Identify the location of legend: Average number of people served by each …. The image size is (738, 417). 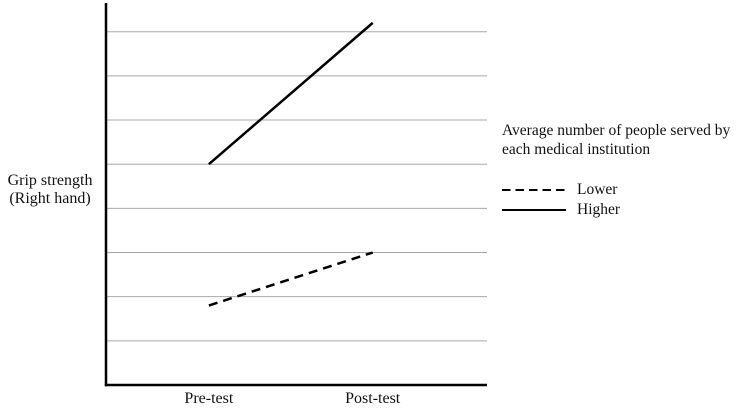
(620, 170).